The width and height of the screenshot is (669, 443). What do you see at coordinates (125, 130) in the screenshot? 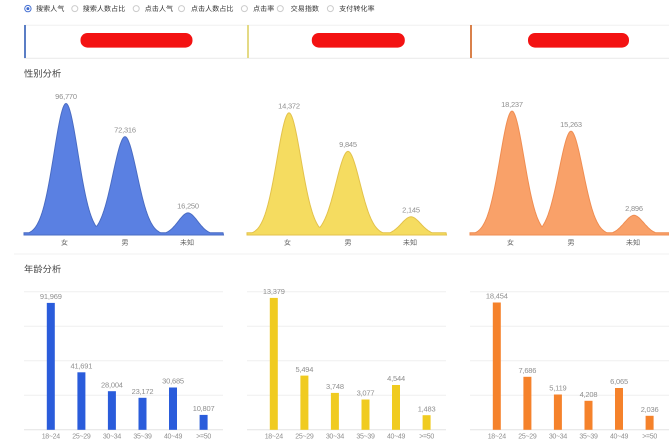
I see `svg-text: 72,316` at bounding box center [125, 130].